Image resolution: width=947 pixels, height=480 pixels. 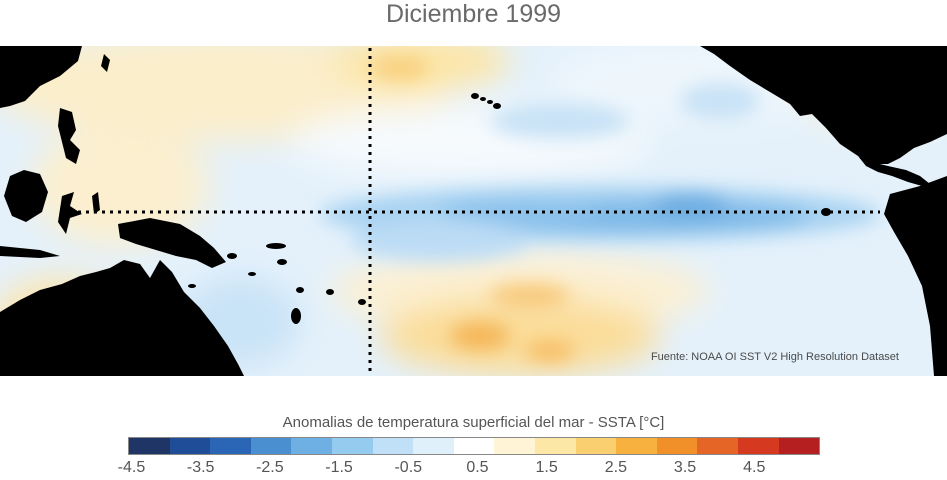 What do you see at coordinates (41, 77) in the screenshot?
I see `land-asia` at bounding box center [41, 77].